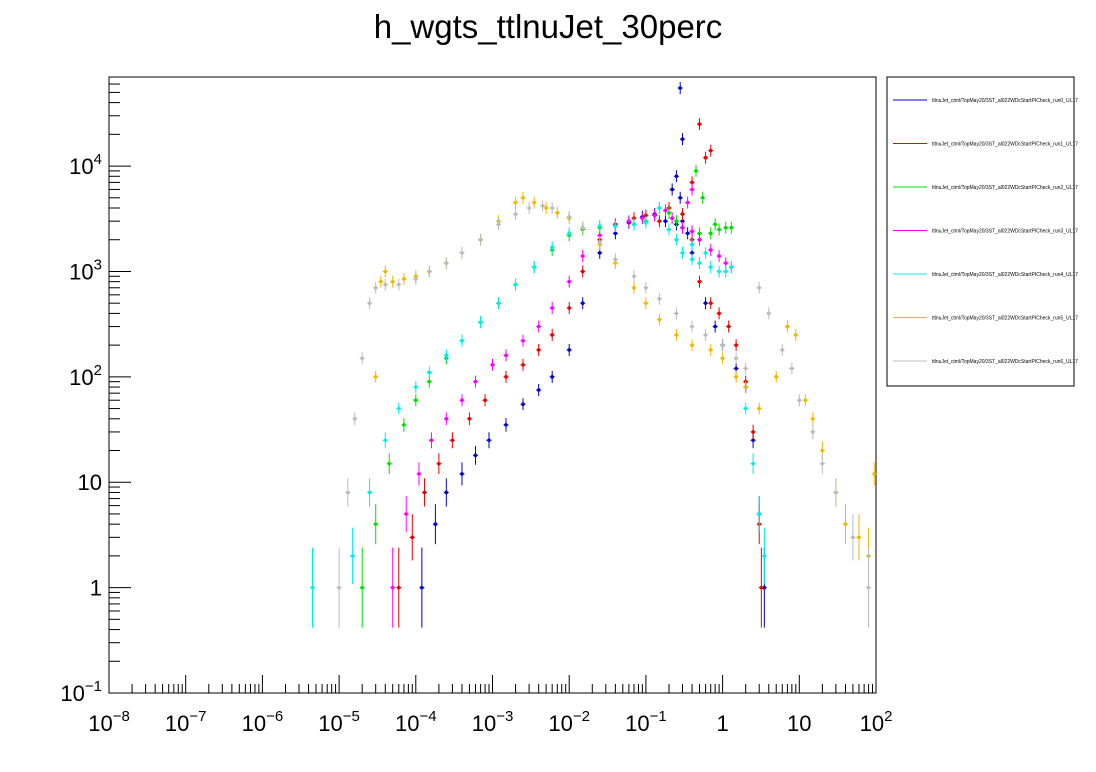 This screenshot has width=1096, height=772. What do you see at coordinates (876, 722) in the screenshot?
I see `x-tick-label: 10²` at bounding box center [876, 722].